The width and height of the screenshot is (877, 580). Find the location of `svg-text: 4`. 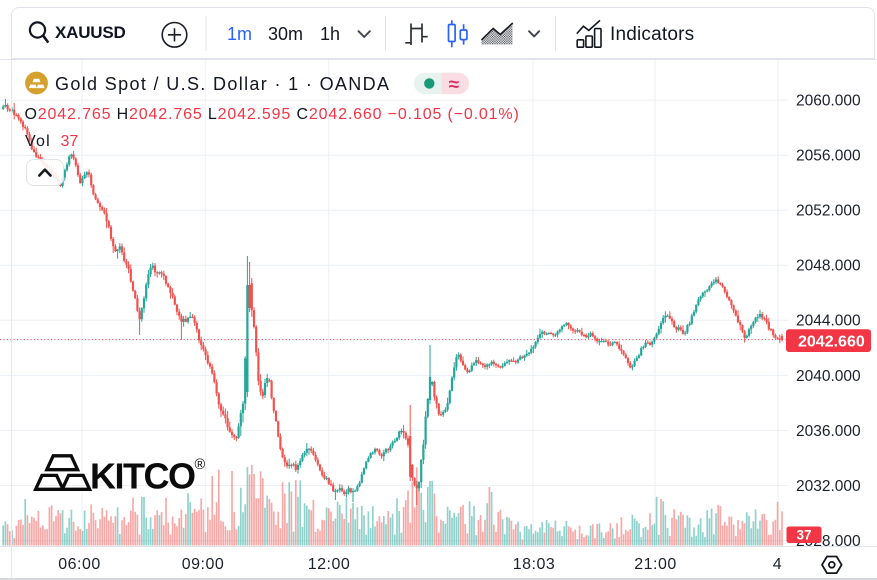

svg-text: 4 is located at coordinates (777, 564).